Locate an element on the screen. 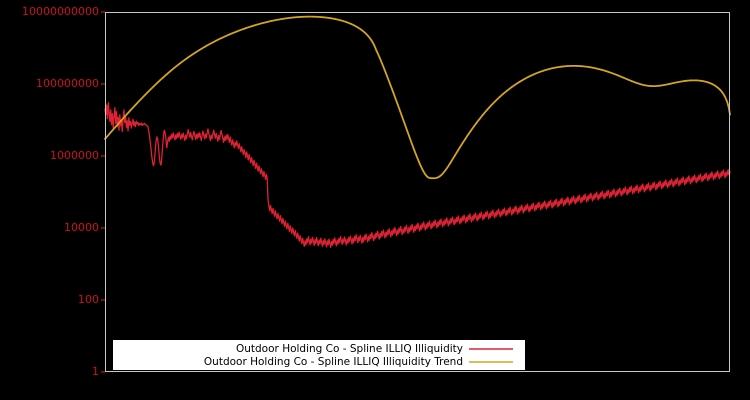 This screenshot has height=400, width=750. y-axis-tick-label: 1 is located at coordinates (95, 371).